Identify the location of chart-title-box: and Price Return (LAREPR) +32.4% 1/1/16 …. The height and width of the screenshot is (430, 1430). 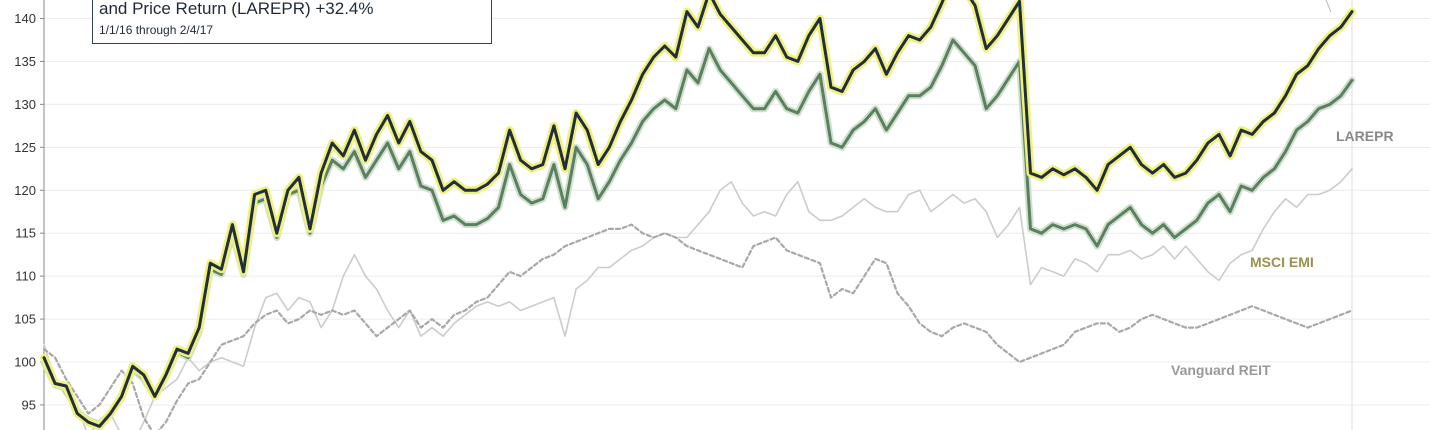
(292, 22).